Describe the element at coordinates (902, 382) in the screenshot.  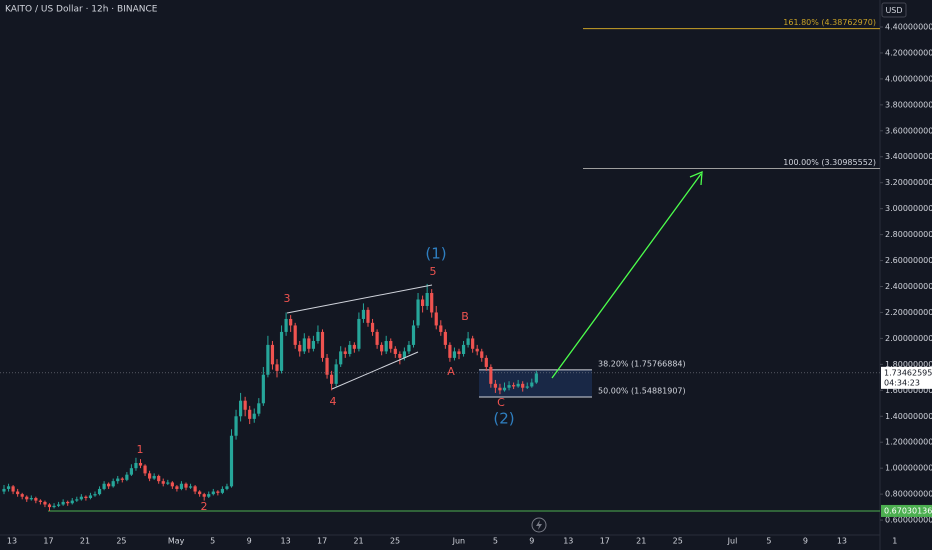
I see `countdown-label: 04:34:23` at that location.